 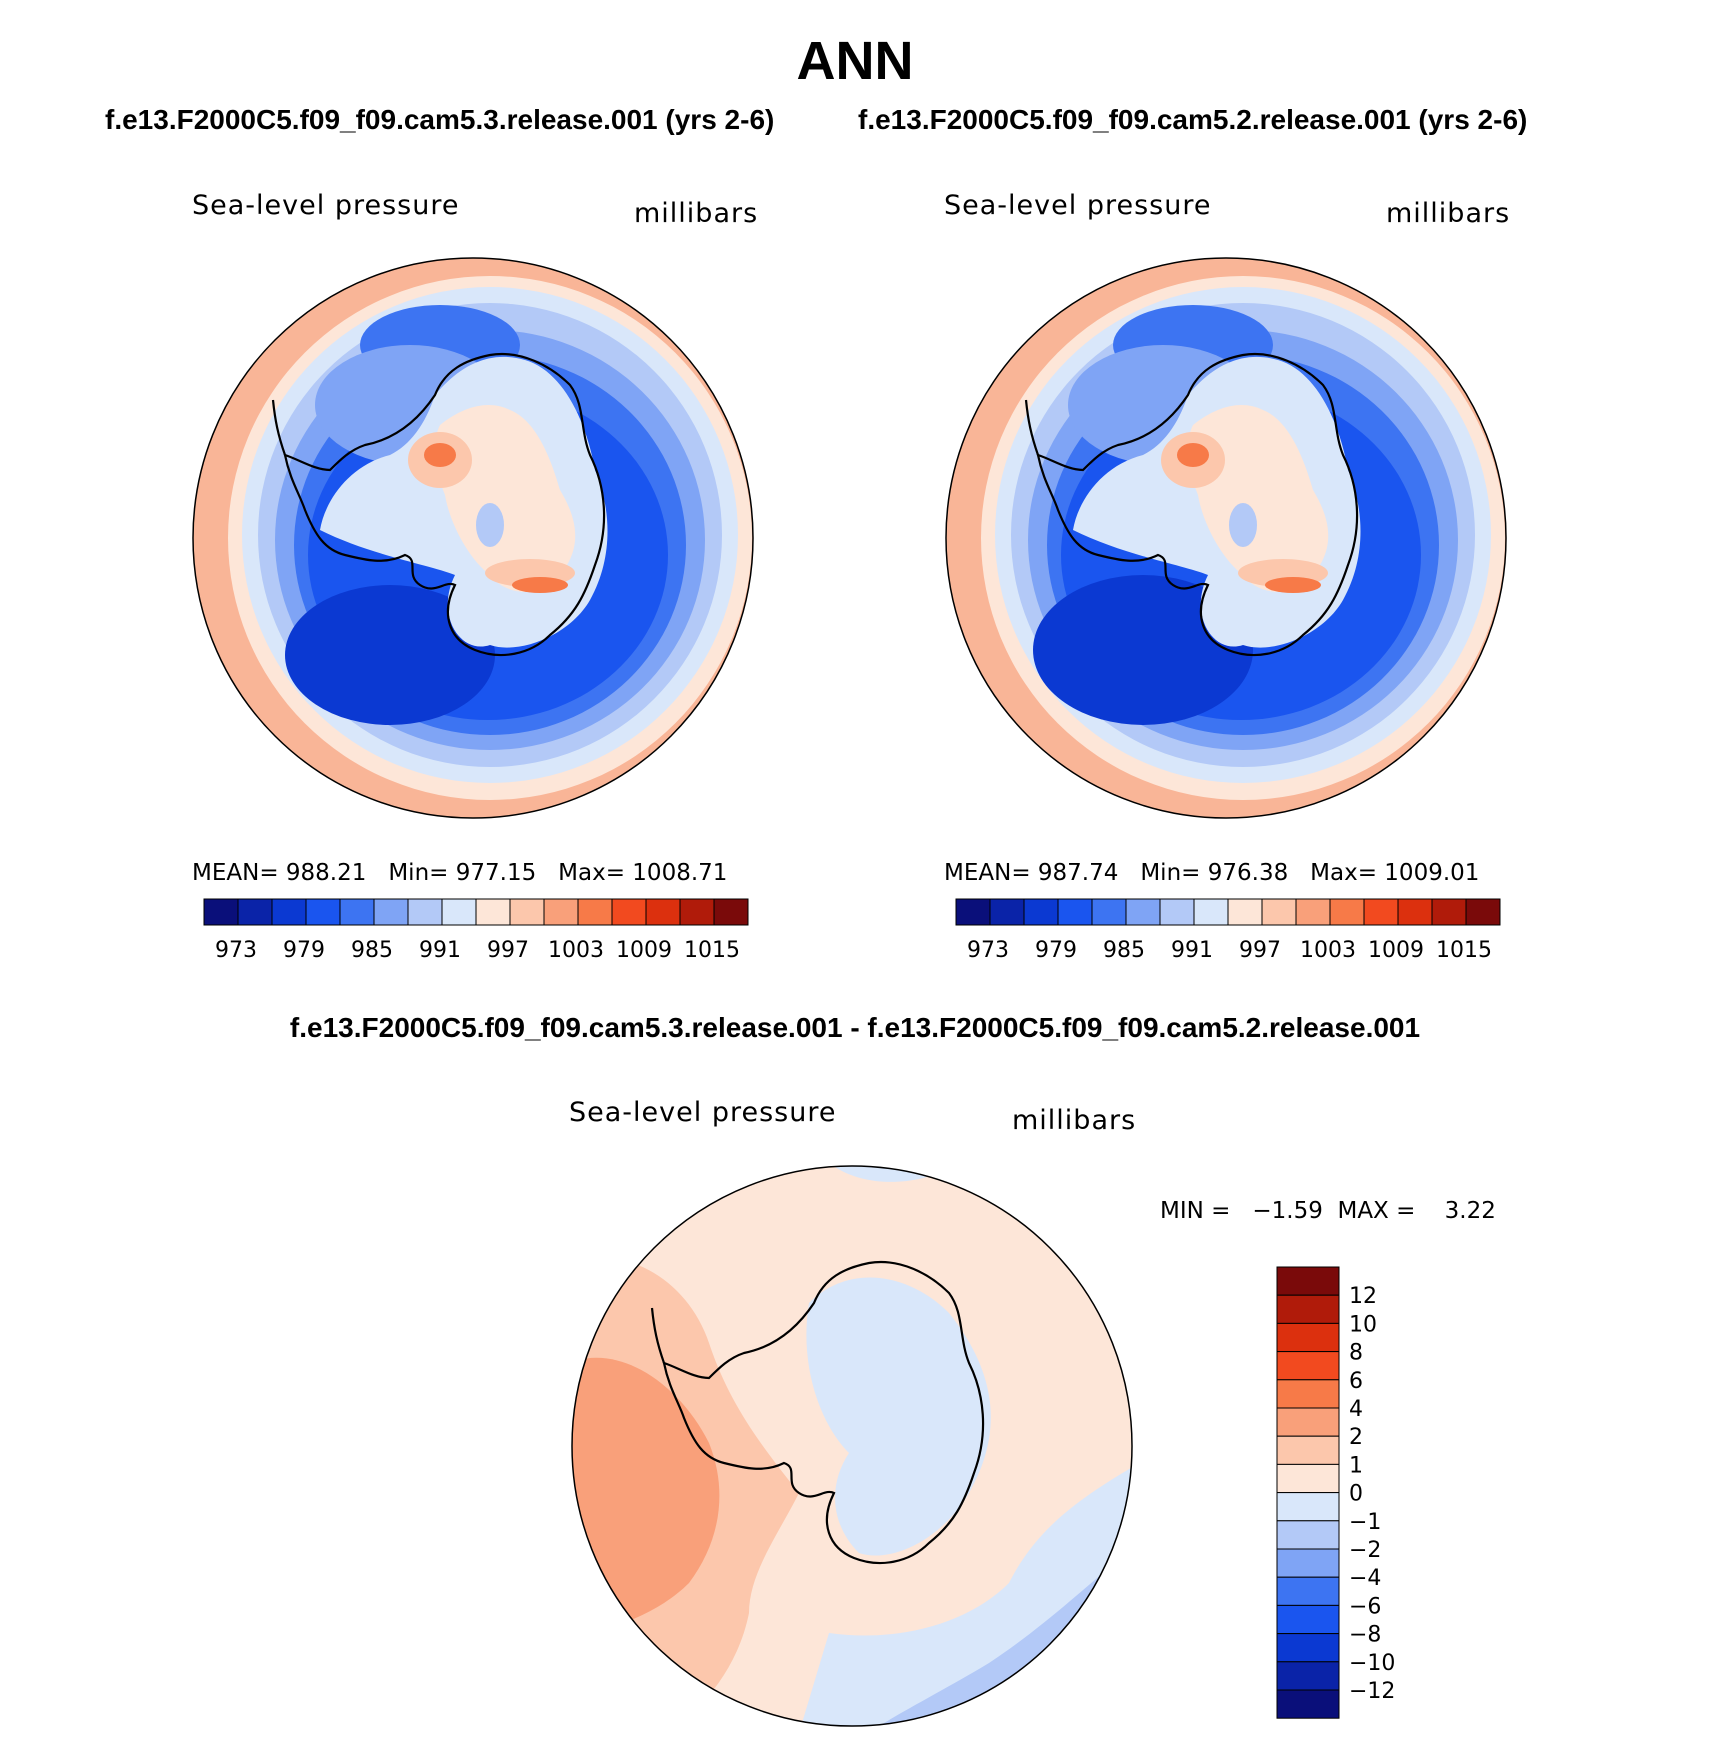 I want to click on panel-1-stats: MEAN= 988.21 Min= 977.15 Max= 1008.71, so click(x=460, y=873).